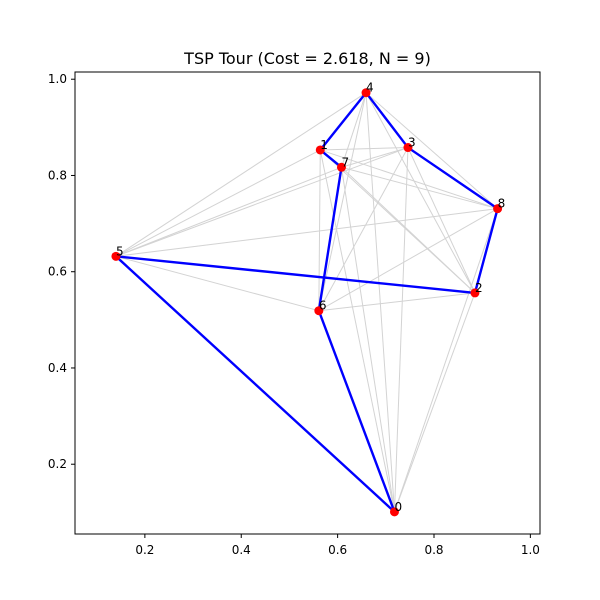  I want to click on x-tick-label: 0.4, so click(241, 550).